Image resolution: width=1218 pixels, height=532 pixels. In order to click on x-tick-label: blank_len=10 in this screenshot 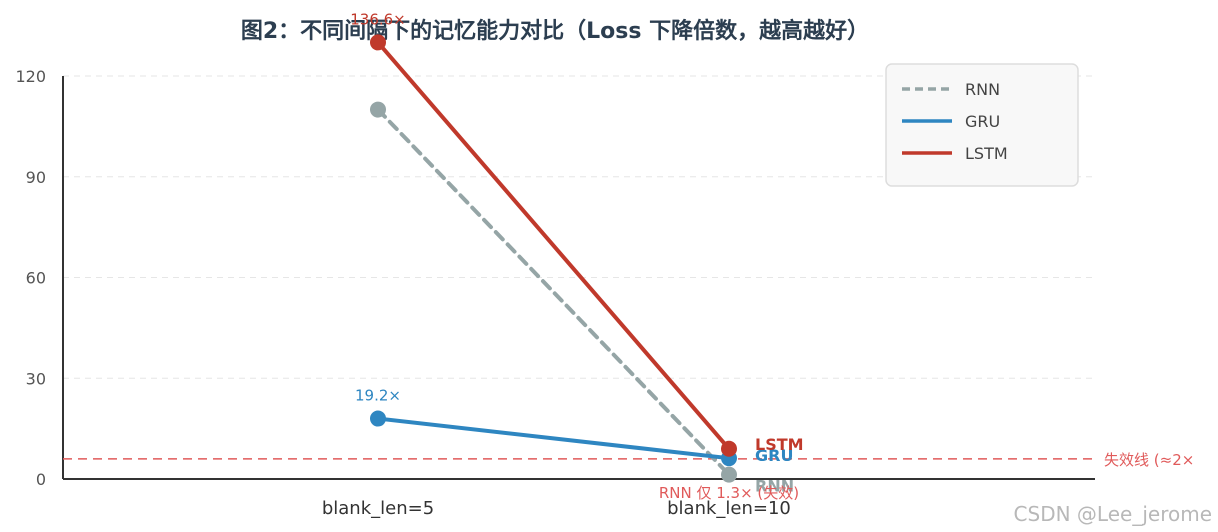, I will do `click(729, 508)`.